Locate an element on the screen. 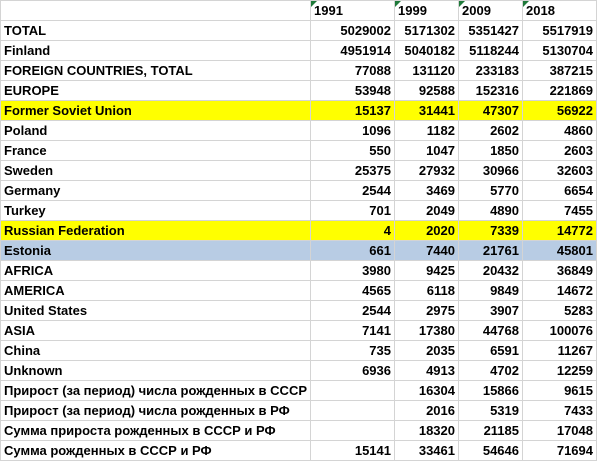 This screenshot has height=468, width=597. value-cell: 5130704 is located at coordinates (559, 50).